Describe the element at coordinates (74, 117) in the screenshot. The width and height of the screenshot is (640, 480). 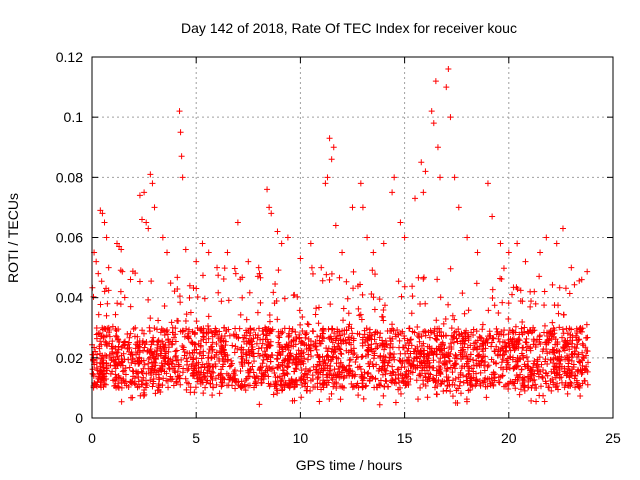
I see `y-tick-label: 0.1` at that location.